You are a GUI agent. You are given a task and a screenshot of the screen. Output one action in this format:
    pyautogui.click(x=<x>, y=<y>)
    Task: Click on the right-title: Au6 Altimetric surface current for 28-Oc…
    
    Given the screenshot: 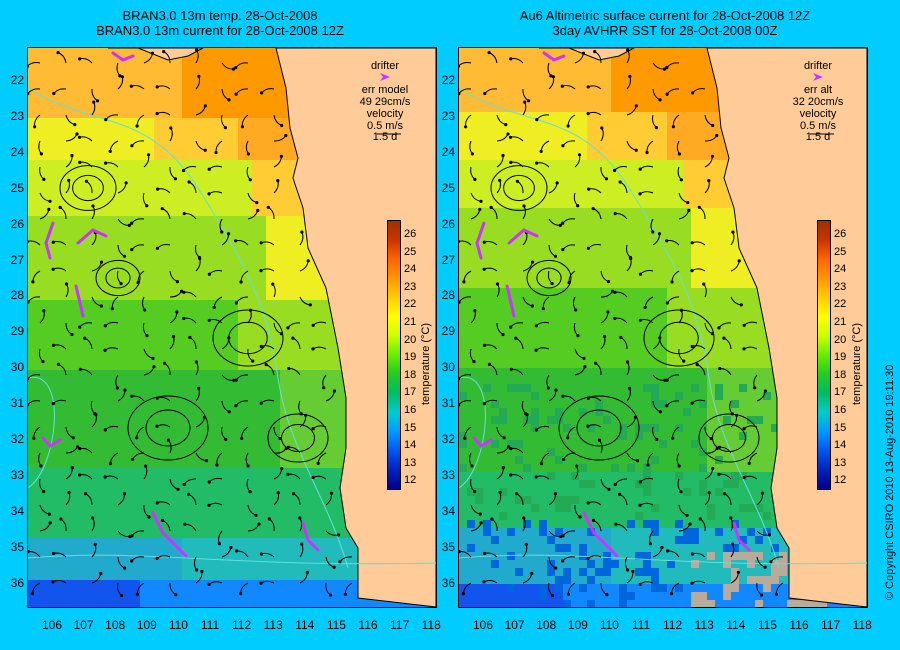 What is the action you would take?
    pyautogui.click(x=665, y=23)
    